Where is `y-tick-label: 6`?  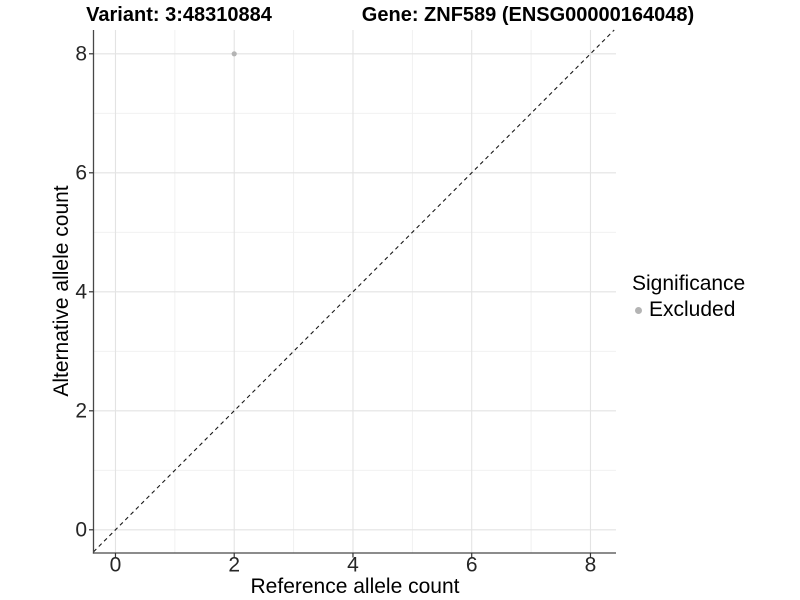 y-tick-label: 6 is located at coordinates (81, 173).